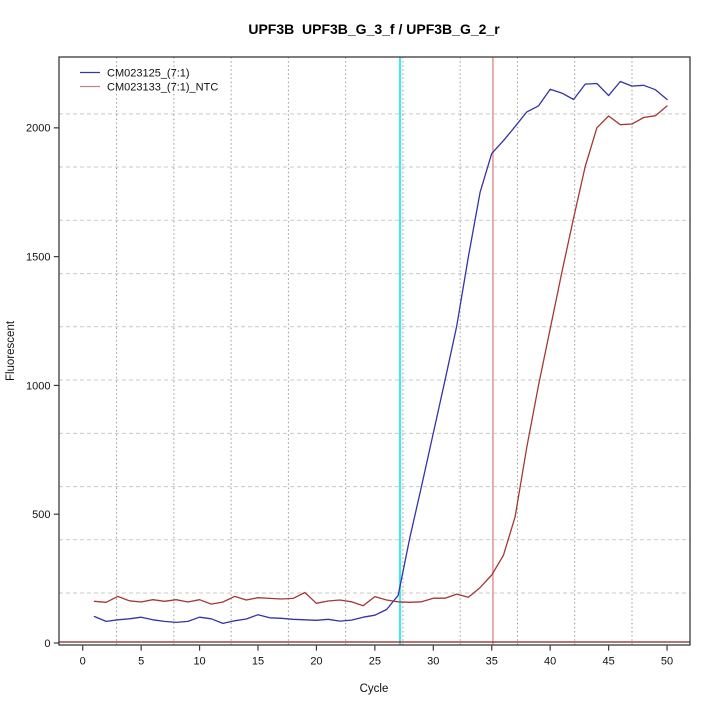 The width and height of the screenshot is (720, 720). Describe the element at coordinates (258, 662) in the screenshot. I see `x-tick-label: 15` at that location.